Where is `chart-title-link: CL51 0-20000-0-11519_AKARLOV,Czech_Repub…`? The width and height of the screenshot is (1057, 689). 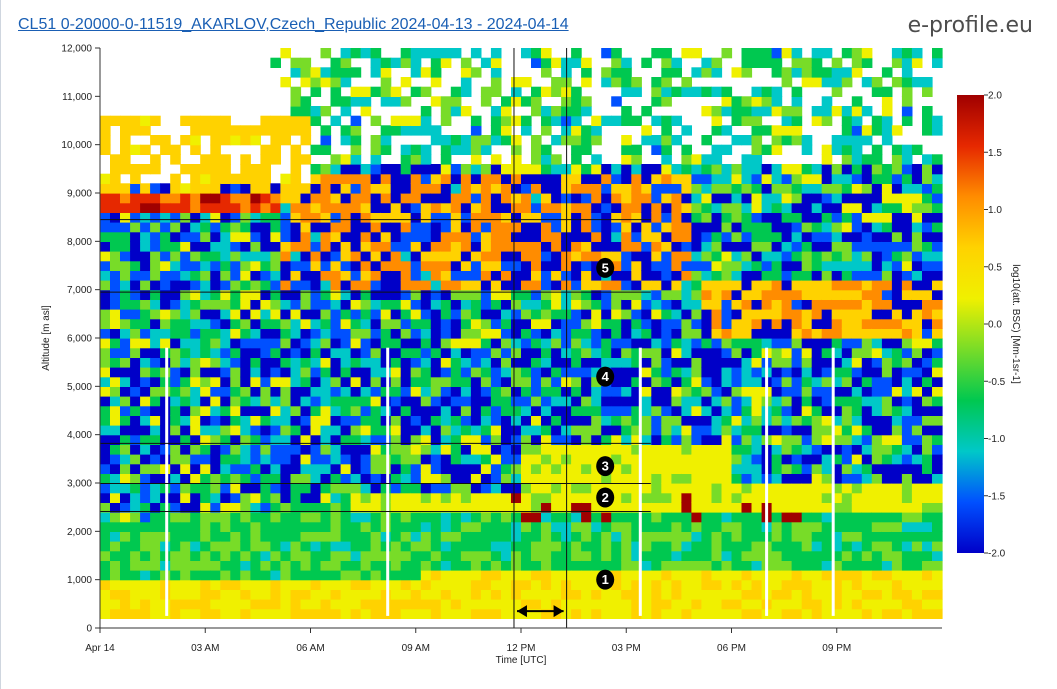
chart-title-link: CL51 0-20000-0-11519_AKARLOV,Czech_Repub… is located at coordinates (293, 24).